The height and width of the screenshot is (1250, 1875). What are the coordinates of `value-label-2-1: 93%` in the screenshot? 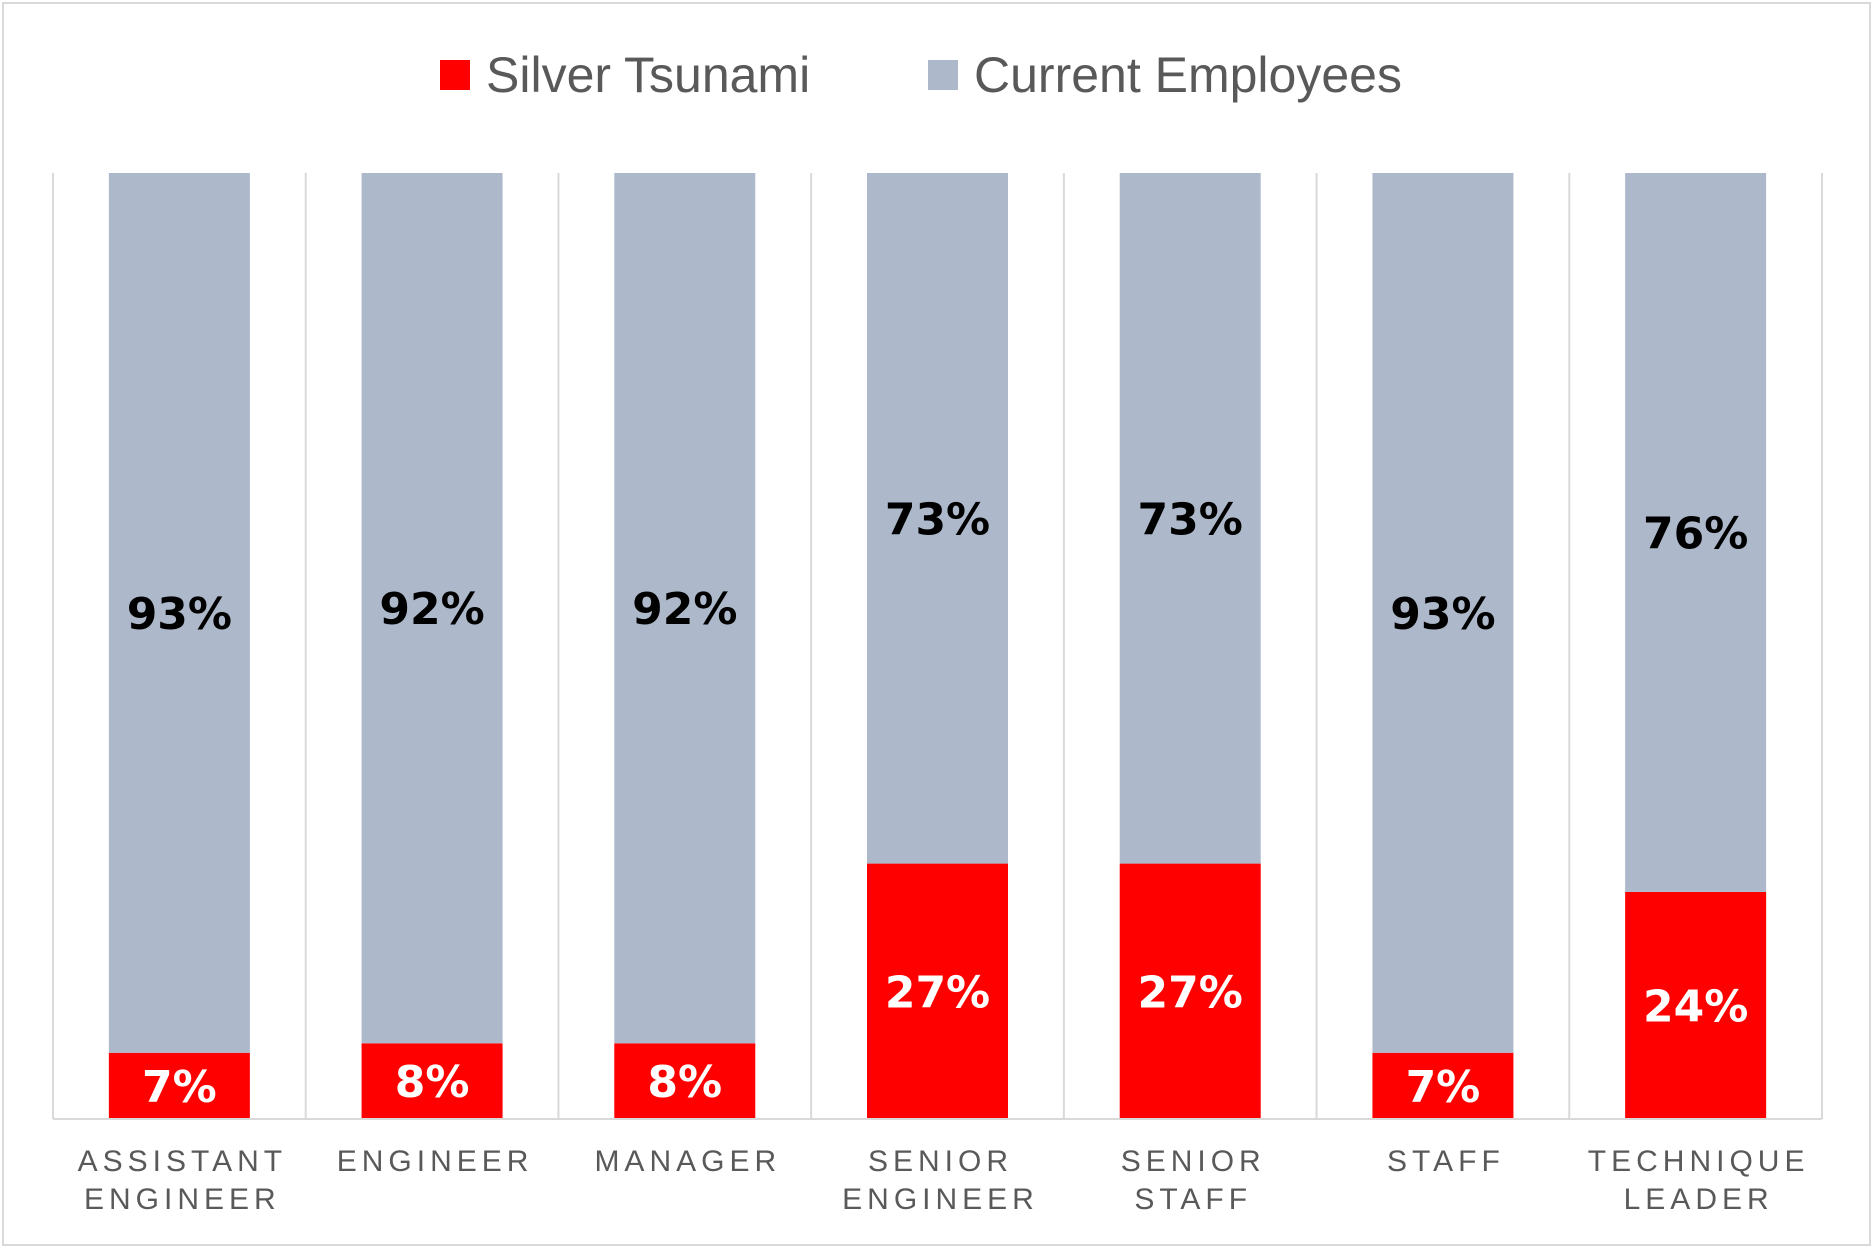 It's located at (179, 614).